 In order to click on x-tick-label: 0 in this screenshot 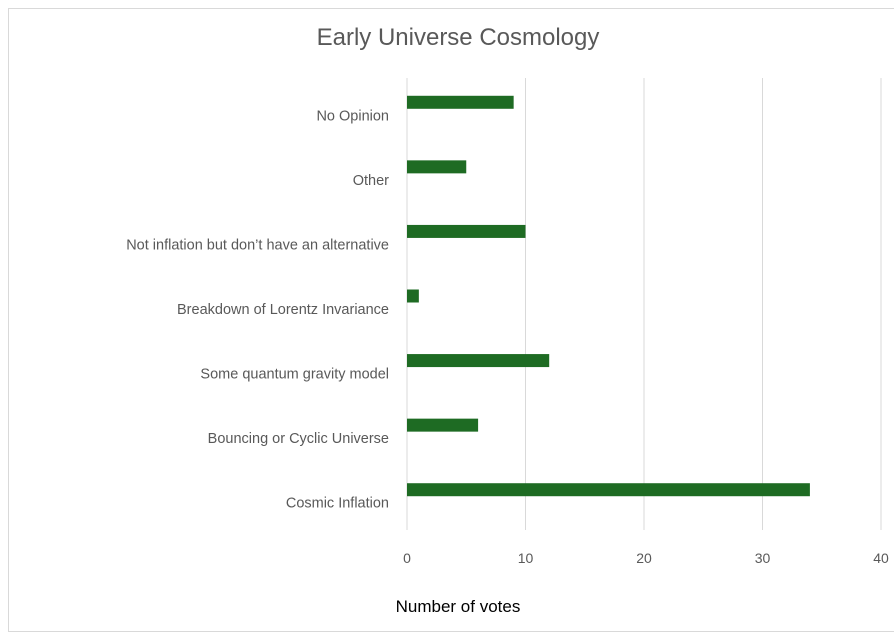, I will do `click(407, 558)`.